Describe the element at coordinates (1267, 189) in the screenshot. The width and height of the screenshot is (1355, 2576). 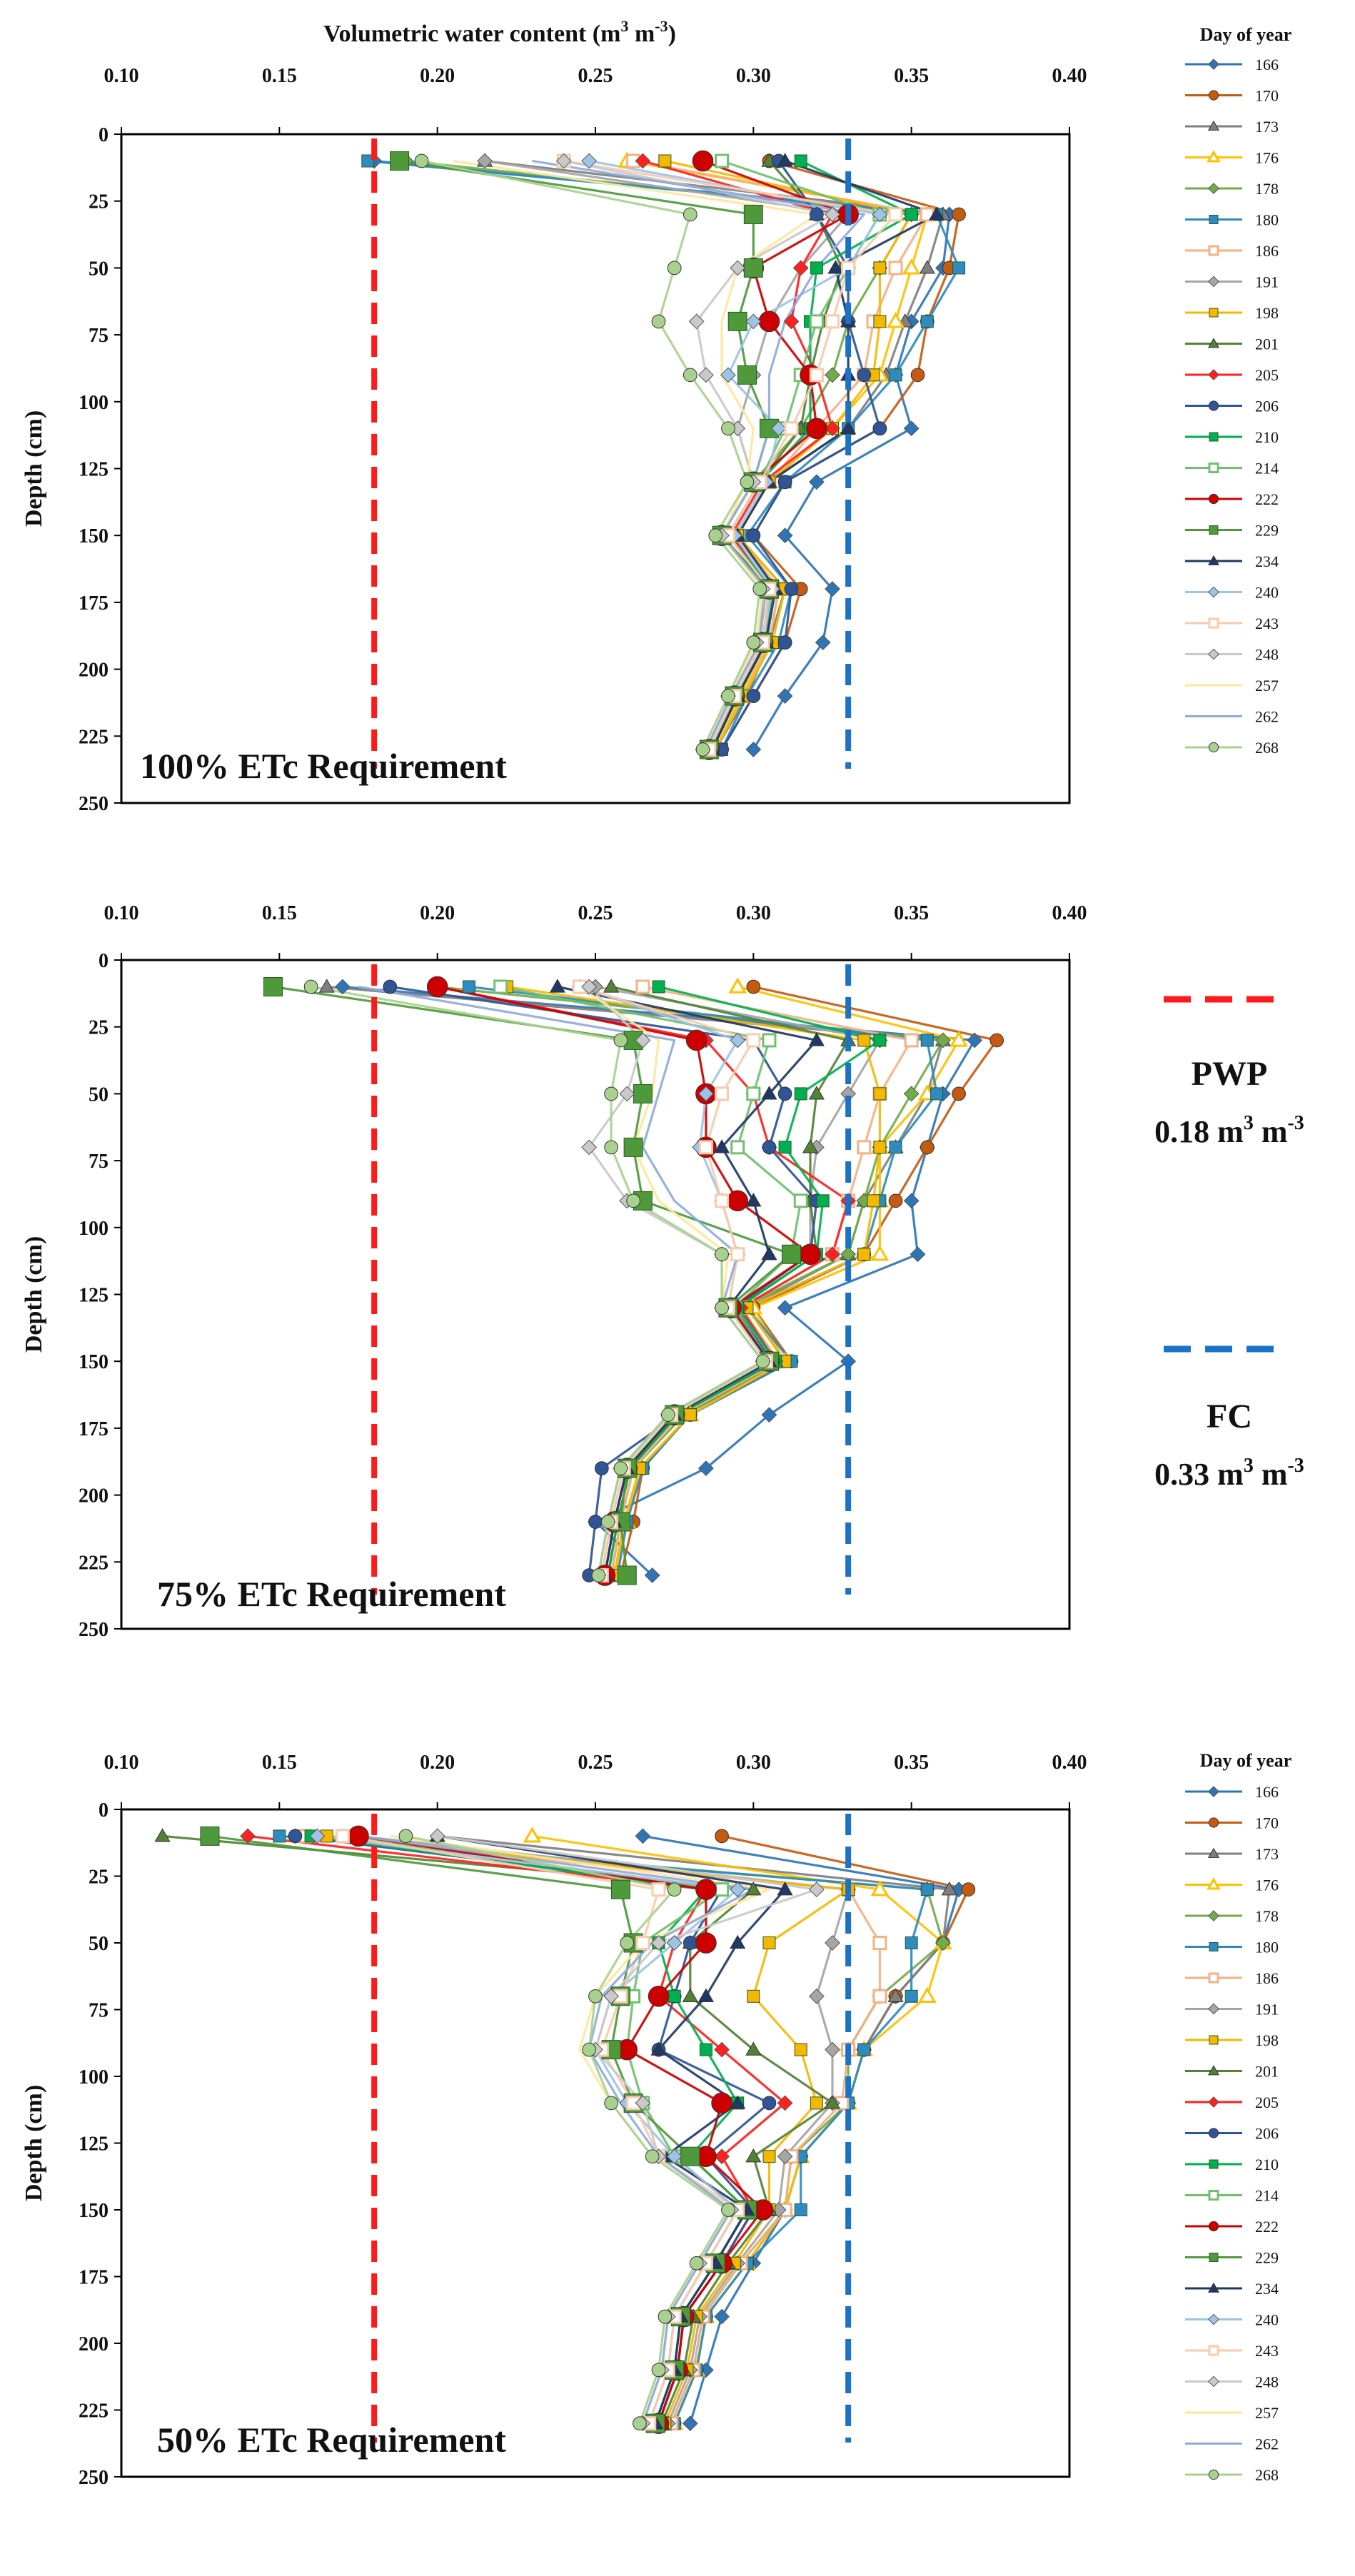
I see `legend-label-178: 178` at that location.